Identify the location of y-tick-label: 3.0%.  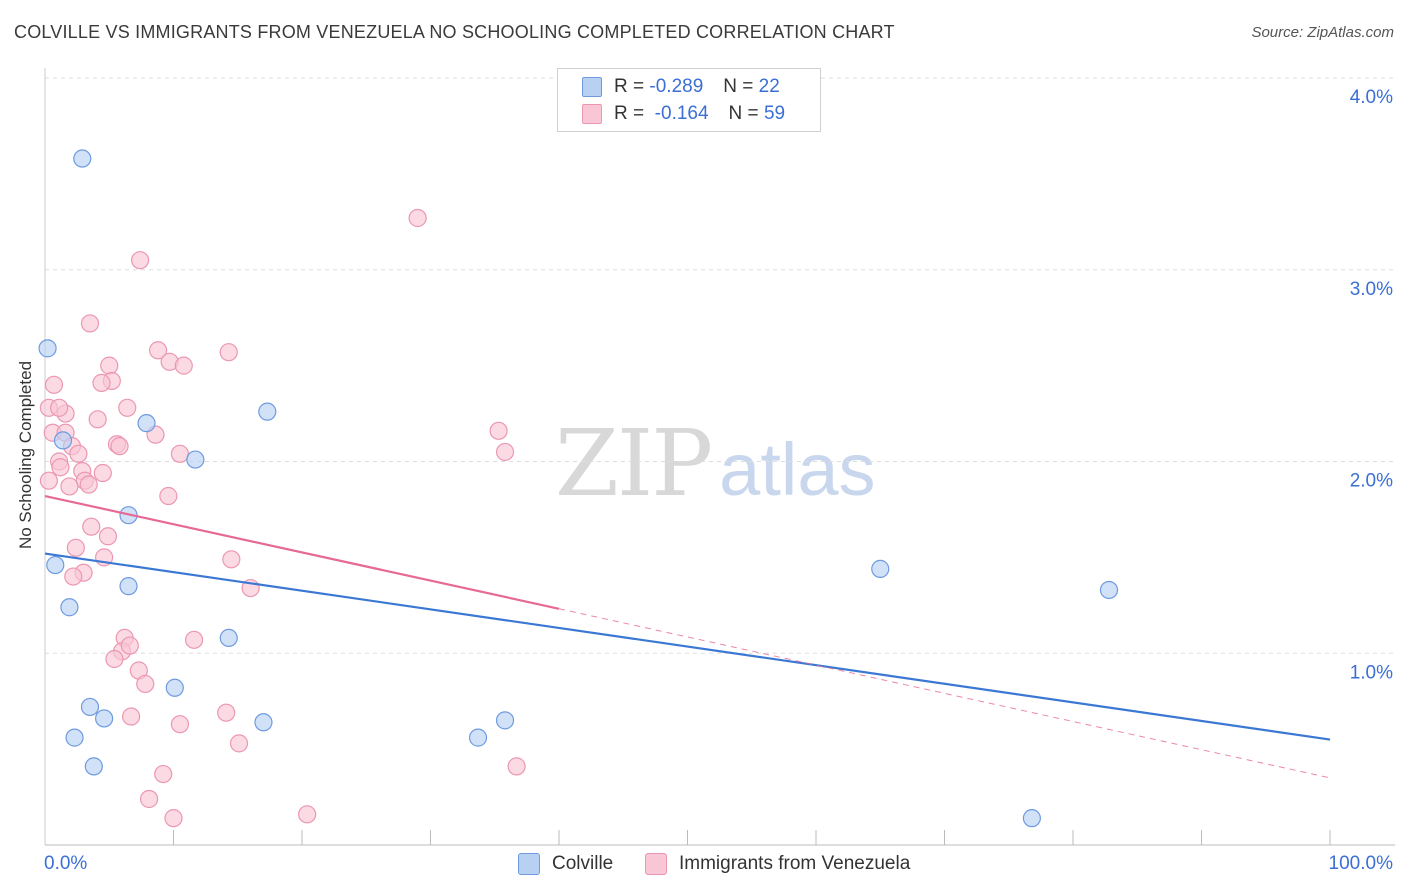
(1371, 289).